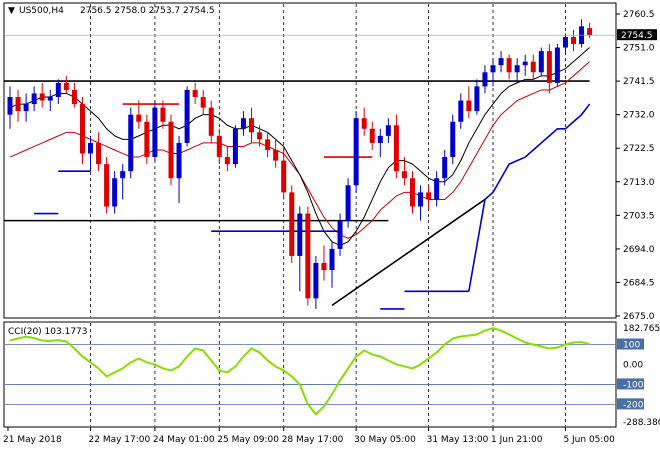 This screenshot has height=450, width=660. I want to click on time-tick-label: 22 May 17:00, so click(120, 440).